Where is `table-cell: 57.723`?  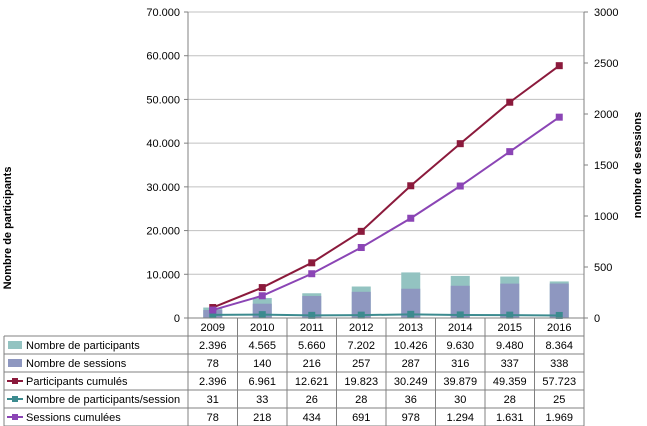
table-cell: 57.723 is located at coordinates (559, 382).